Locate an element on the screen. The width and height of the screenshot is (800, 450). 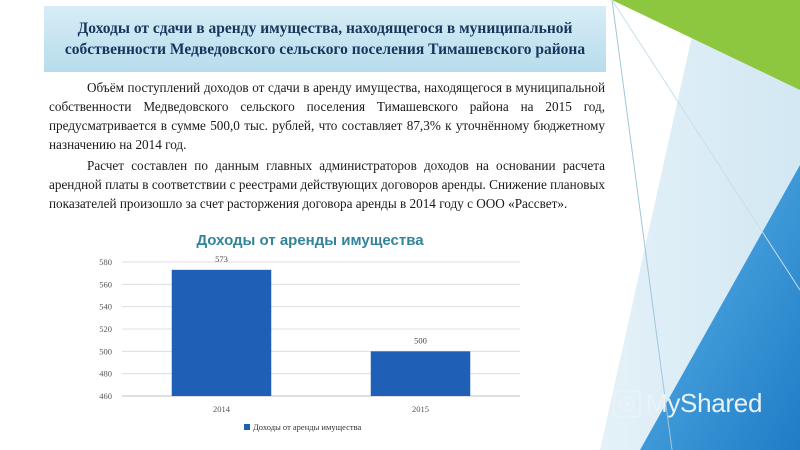
data-label: 500 is located at coordinates (420, 340).